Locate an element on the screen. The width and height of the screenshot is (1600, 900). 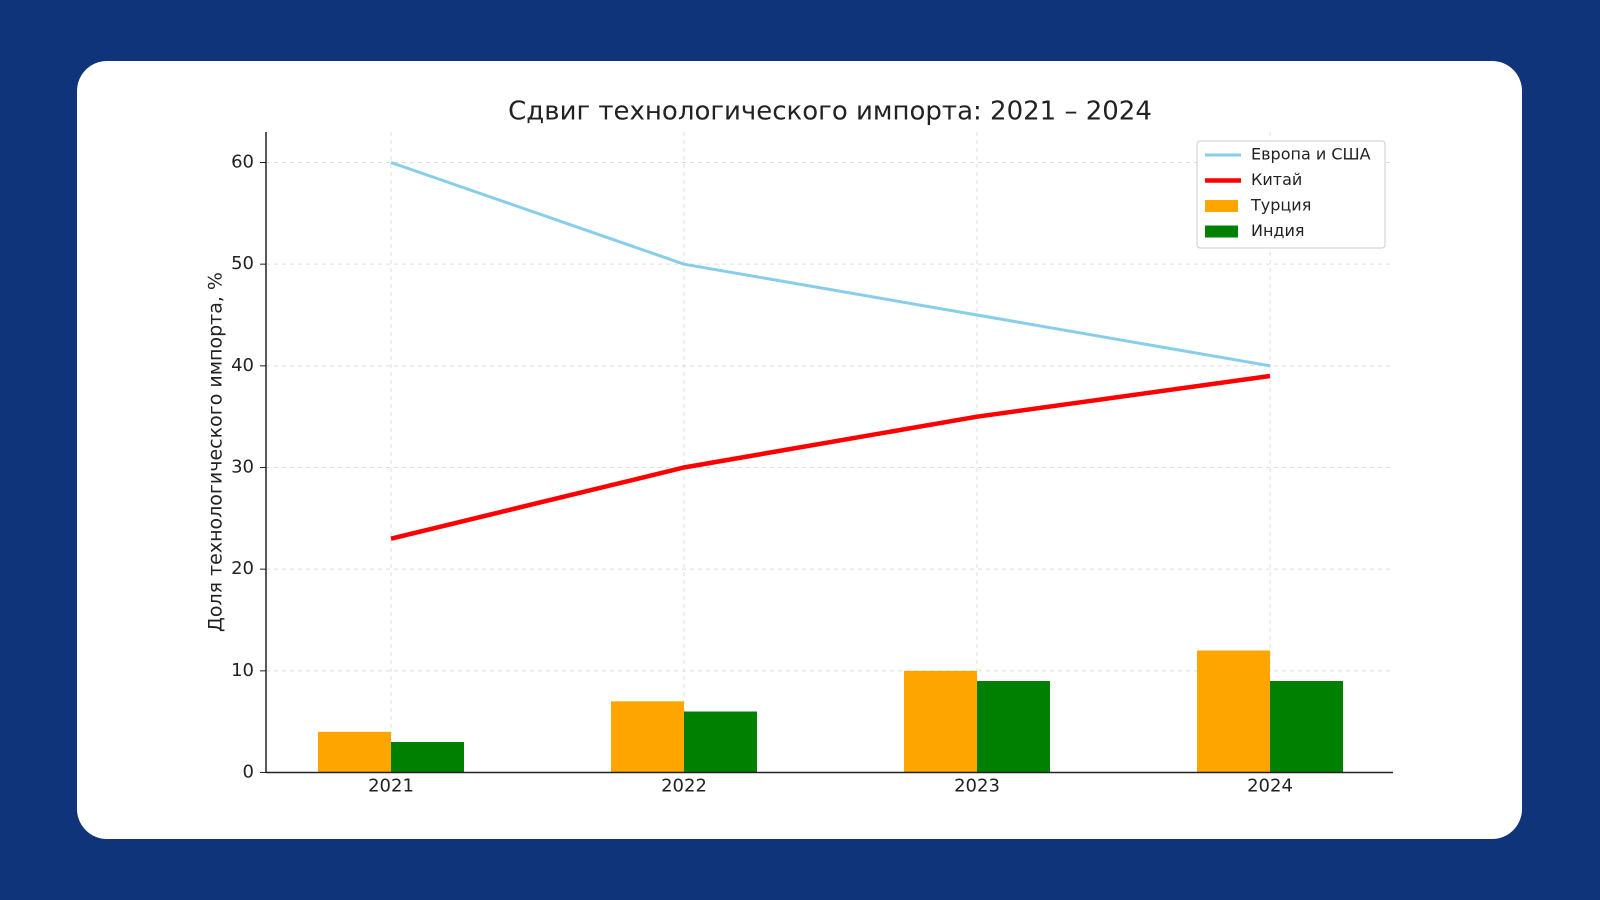
y-tick-label: 40 is located at coordinates (242, 365).